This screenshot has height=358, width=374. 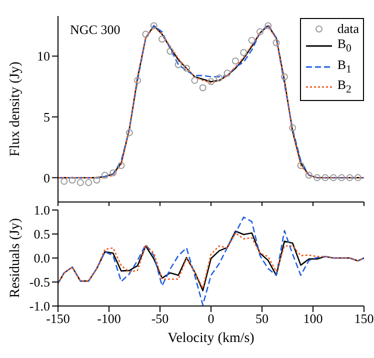 I want to click on y-axis-title: Flux density (Jy), so click(x=15, y=108).